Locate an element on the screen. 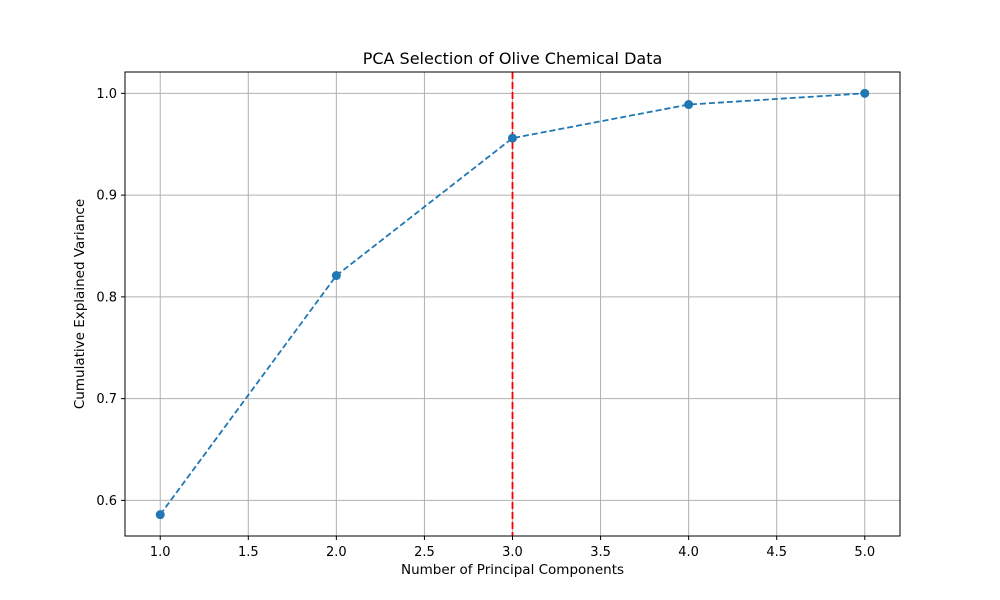 This screenshot has width=1000, height=600. chart-title: PCA Selection of Olive Chemical Data is located at coordinates (513, 58).